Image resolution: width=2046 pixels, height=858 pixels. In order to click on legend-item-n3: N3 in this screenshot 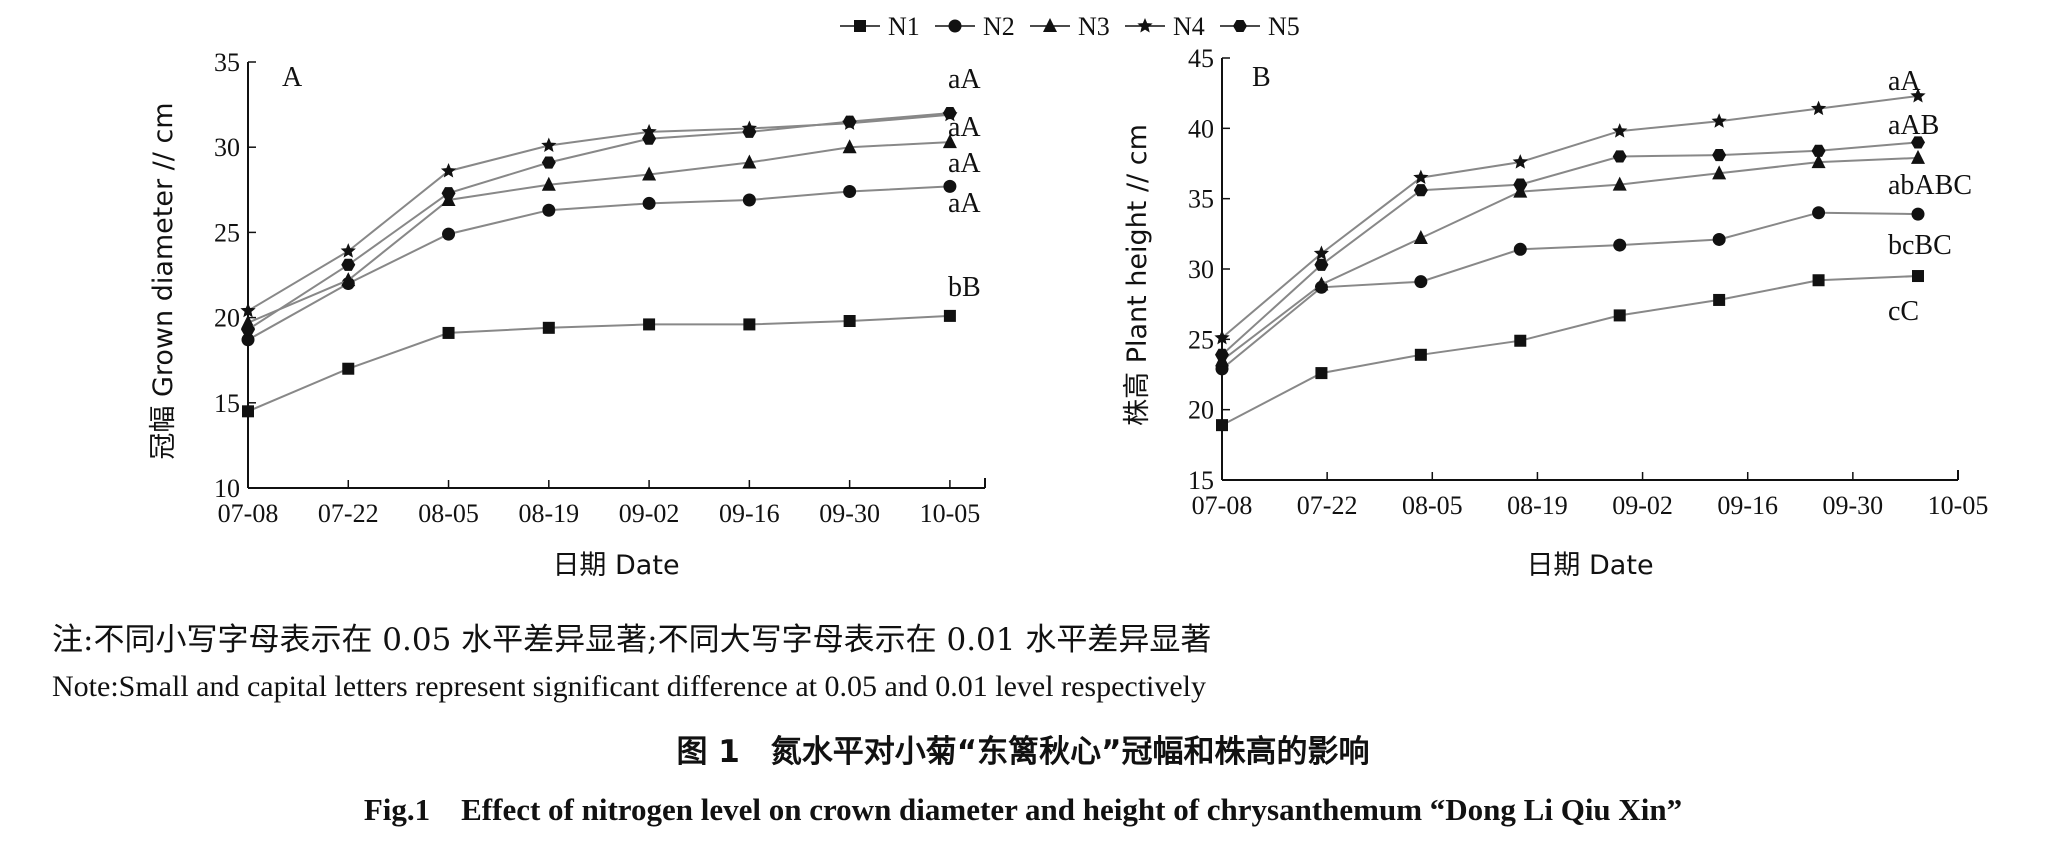, I will do `click(1070, 26)`.